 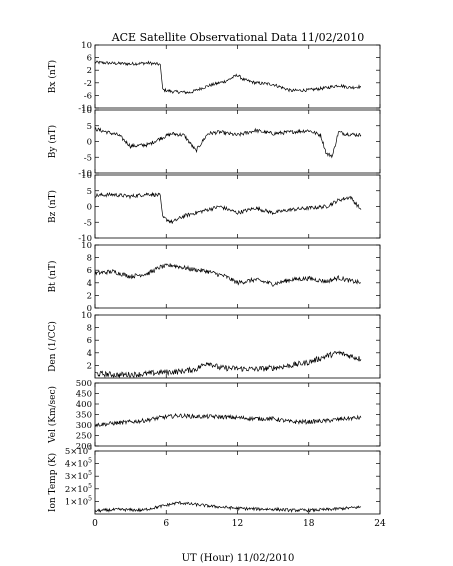 I want to click on y-axis-label: Den (1/CC), so click(x=52, y=346).